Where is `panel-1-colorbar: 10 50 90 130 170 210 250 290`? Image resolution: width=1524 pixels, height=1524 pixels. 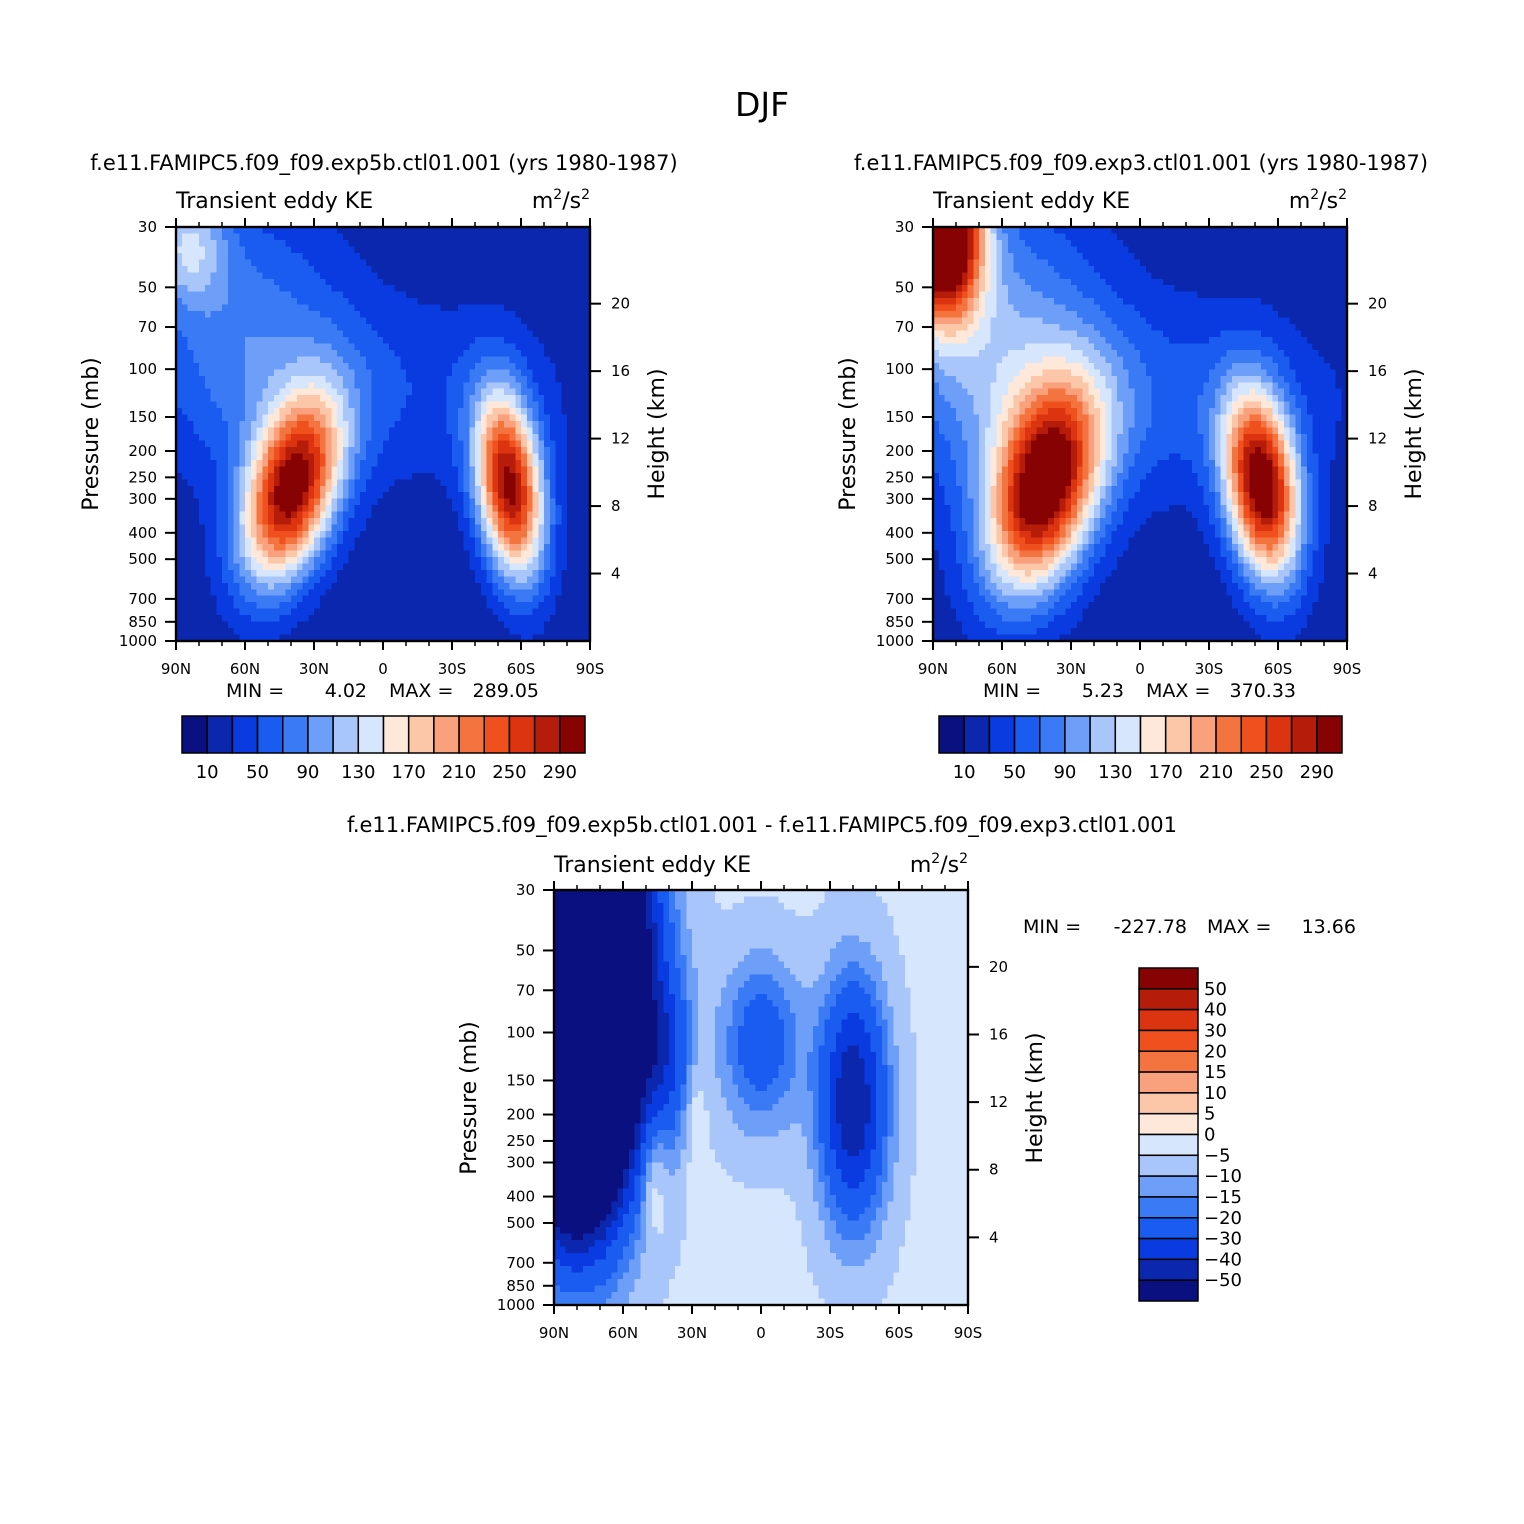 panel-1-colorbar: 10 50 90 130 170 210 250 290 is located at coordinates (383, 749).